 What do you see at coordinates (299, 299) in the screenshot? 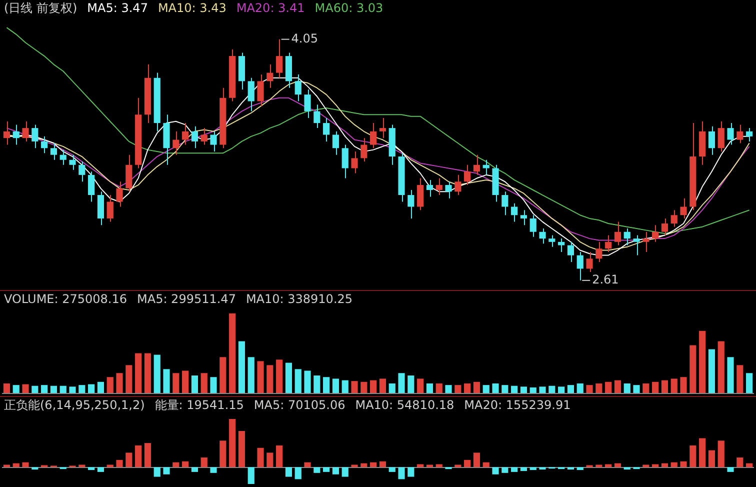
I see `text: MA10: 338910.25` at bounding box center [299, 299].